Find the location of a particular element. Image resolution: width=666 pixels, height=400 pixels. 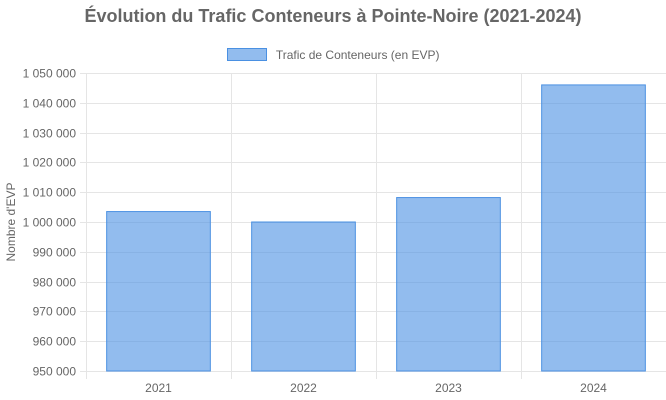

y-tick-label: 1 030 000 is located at coordinates (50, 134).